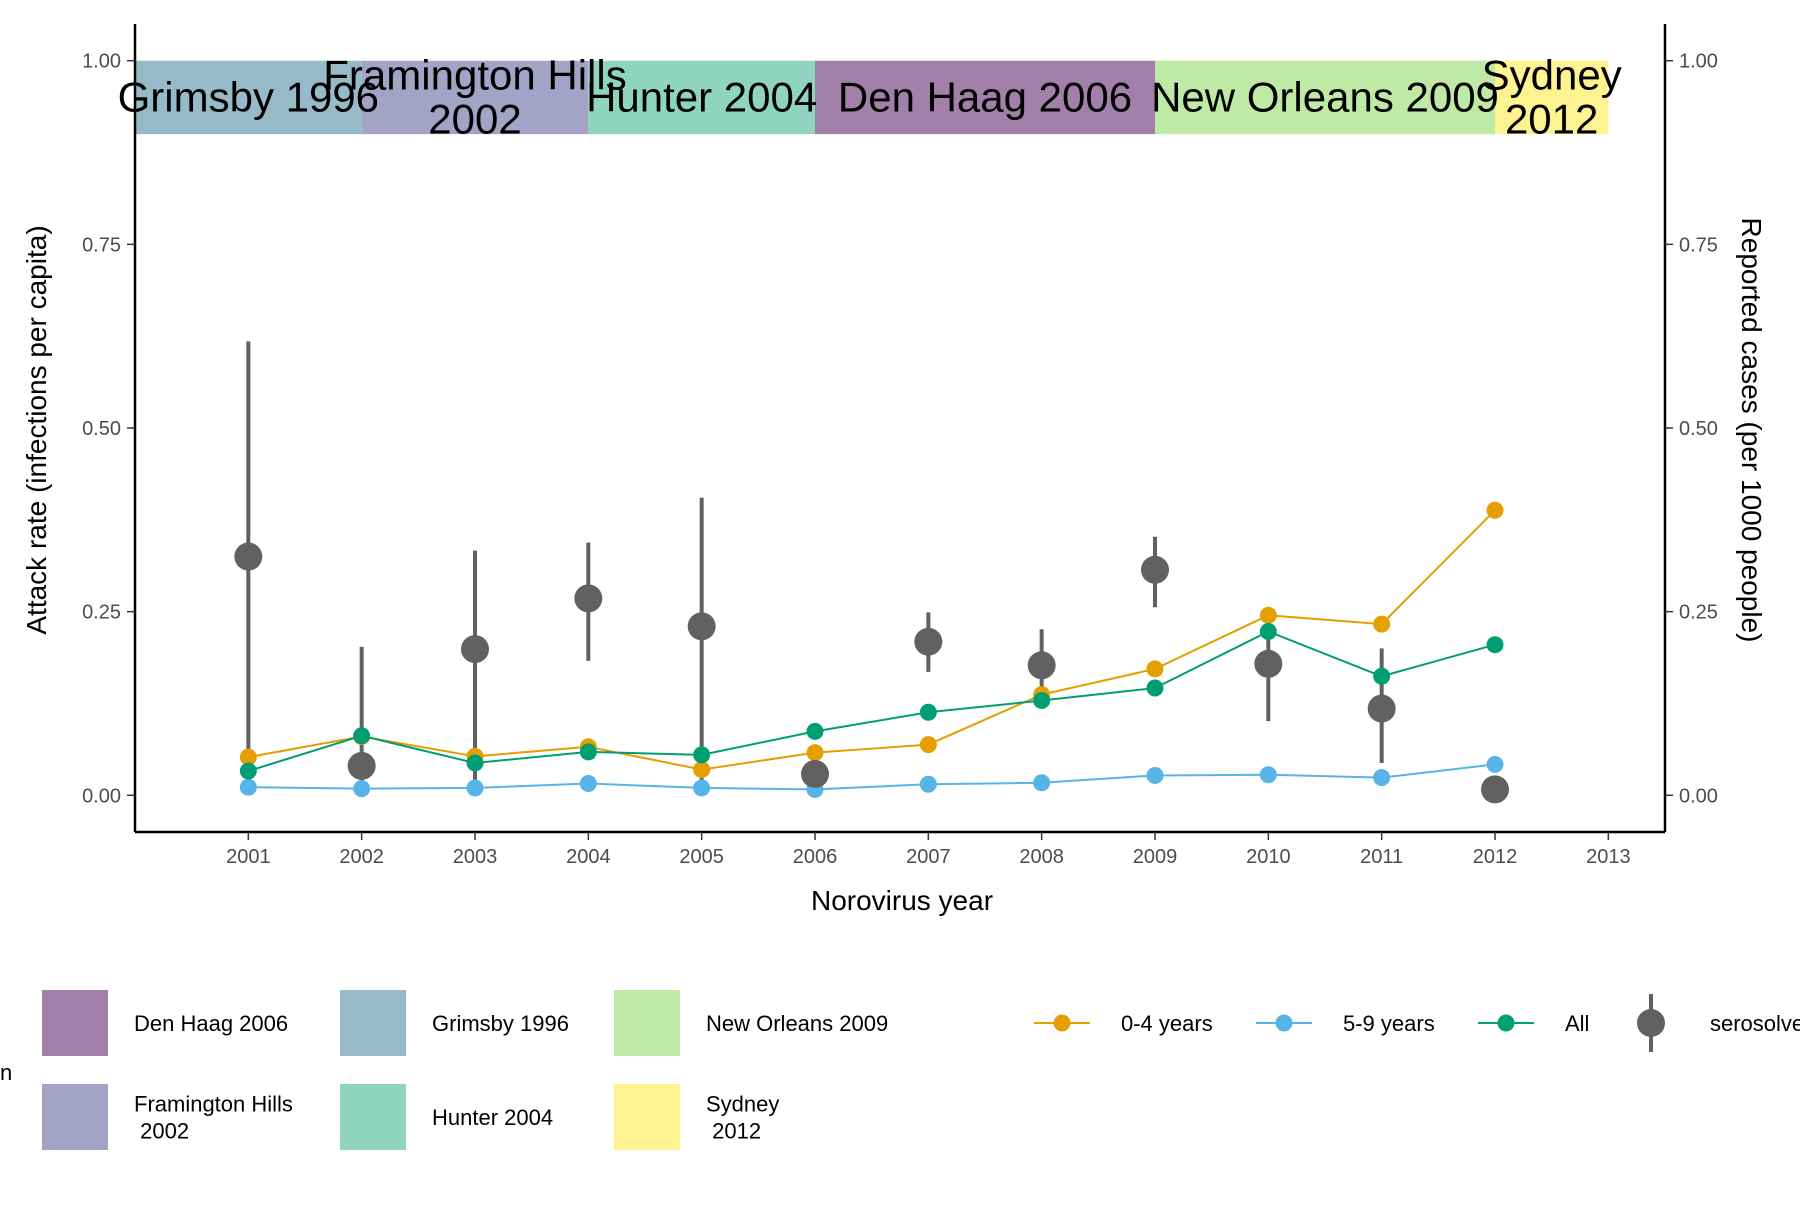  I want to click on era-label-5-0: Sydney, so click(1552, 74).